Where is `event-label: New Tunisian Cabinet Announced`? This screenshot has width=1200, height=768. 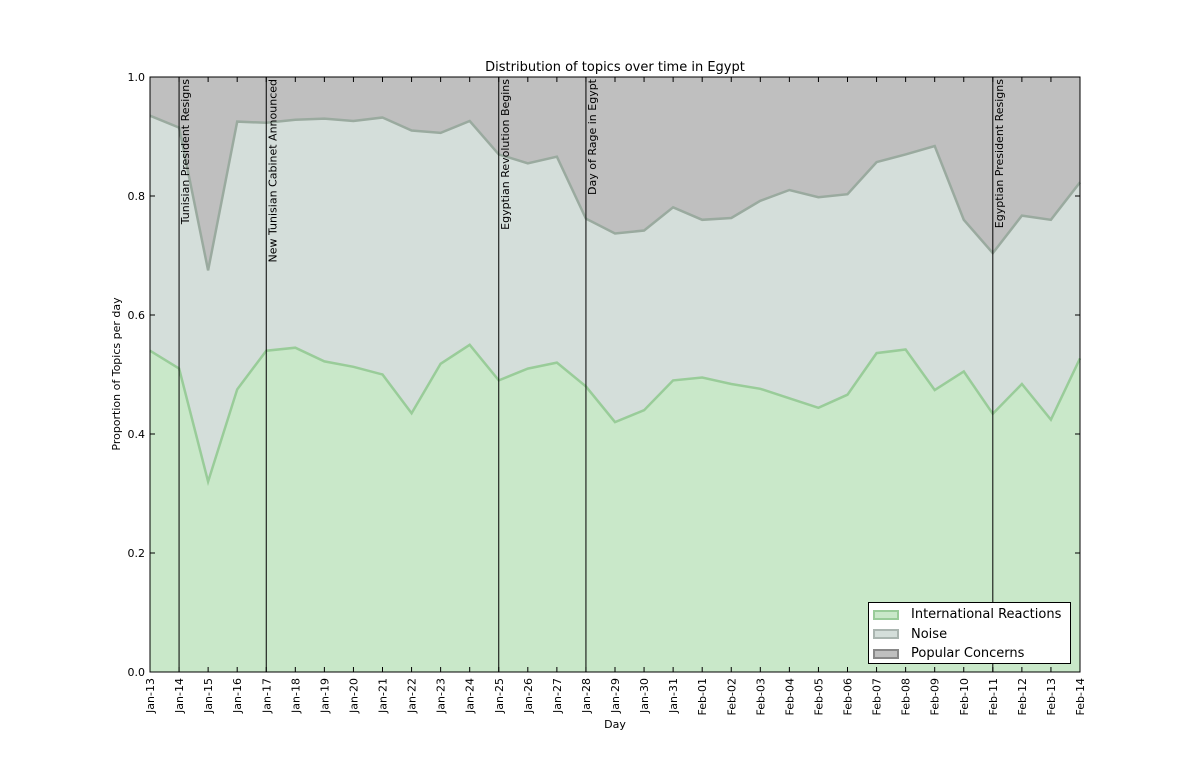 event-label: New Tunisian Cabinet Announced is located at coordinates (272, 170).